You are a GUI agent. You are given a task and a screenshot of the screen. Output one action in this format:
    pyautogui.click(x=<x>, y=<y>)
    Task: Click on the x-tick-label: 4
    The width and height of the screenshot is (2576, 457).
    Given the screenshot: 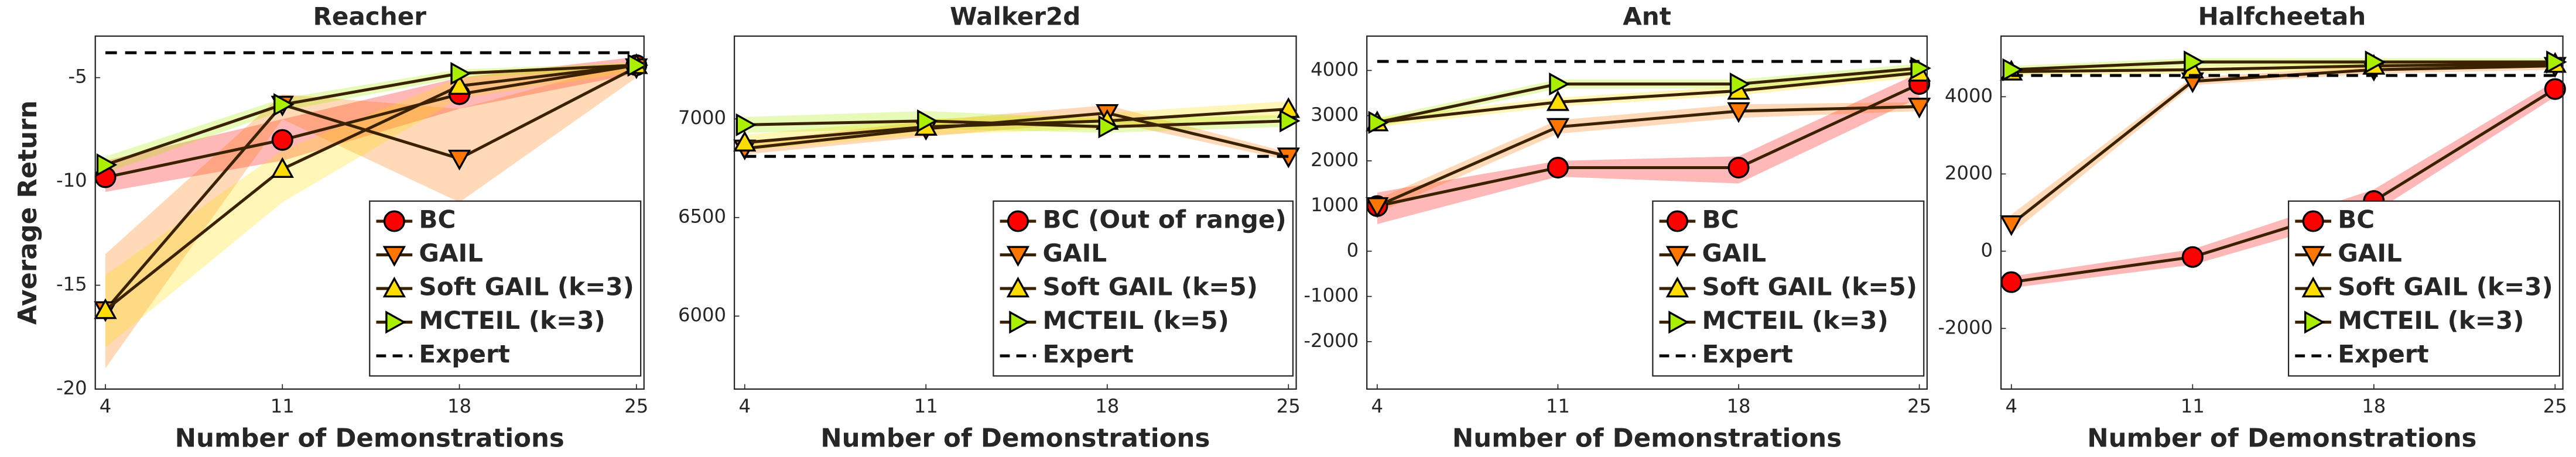 What is the action you would take?
    pyautogui.click(x=1377, y=406)
    